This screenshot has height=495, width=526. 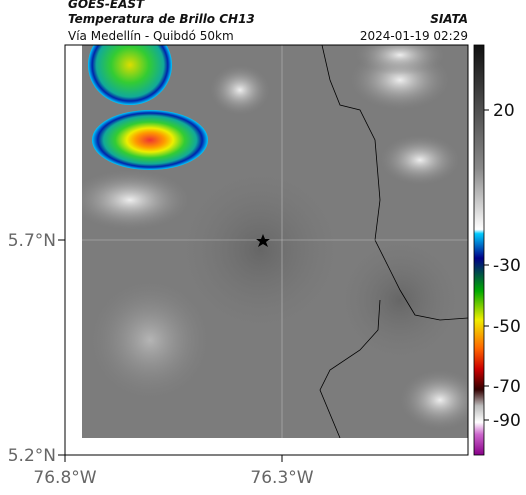 I want to click on colorbar-tick-label: -30, so click(x=507, y=266).